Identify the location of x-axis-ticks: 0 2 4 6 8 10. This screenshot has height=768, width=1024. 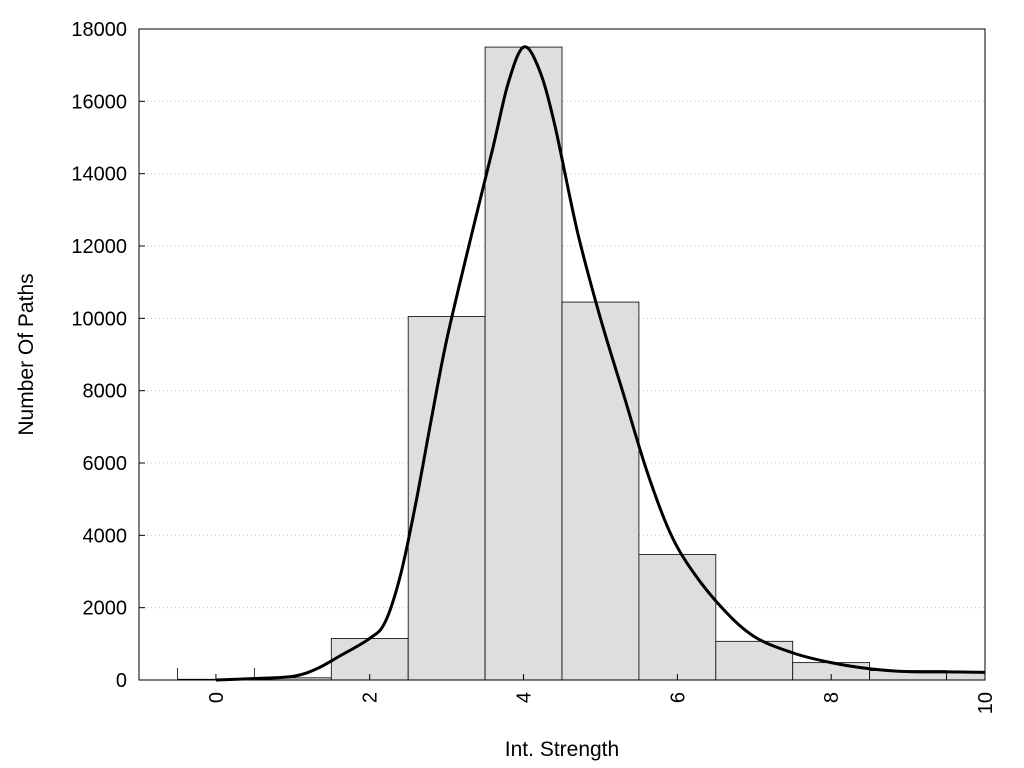
(601, 694).